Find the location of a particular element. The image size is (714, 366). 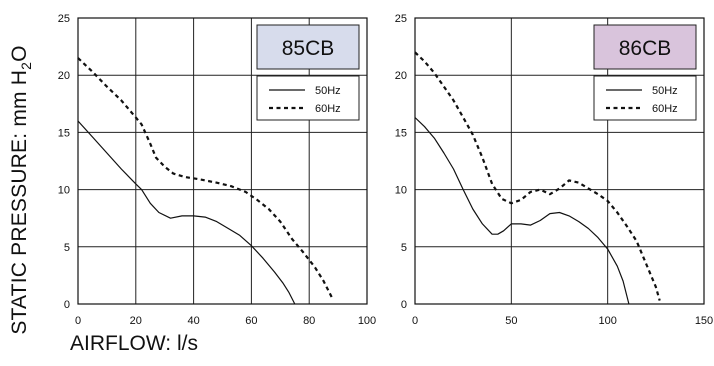

x-tick-label: 40 is located at coordinates (193, 321).